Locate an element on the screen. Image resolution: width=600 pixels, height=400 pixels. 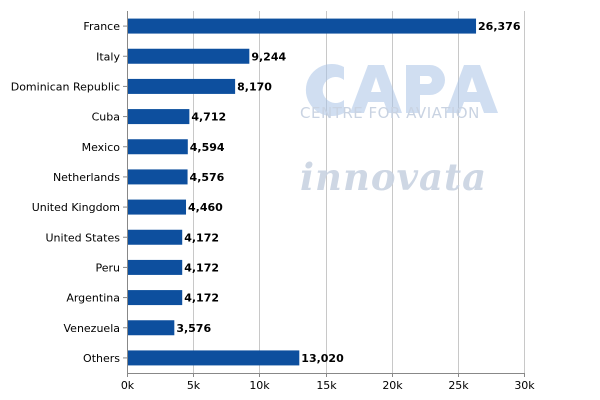
data-label: 3,576 is located at coordinates (193, 328).